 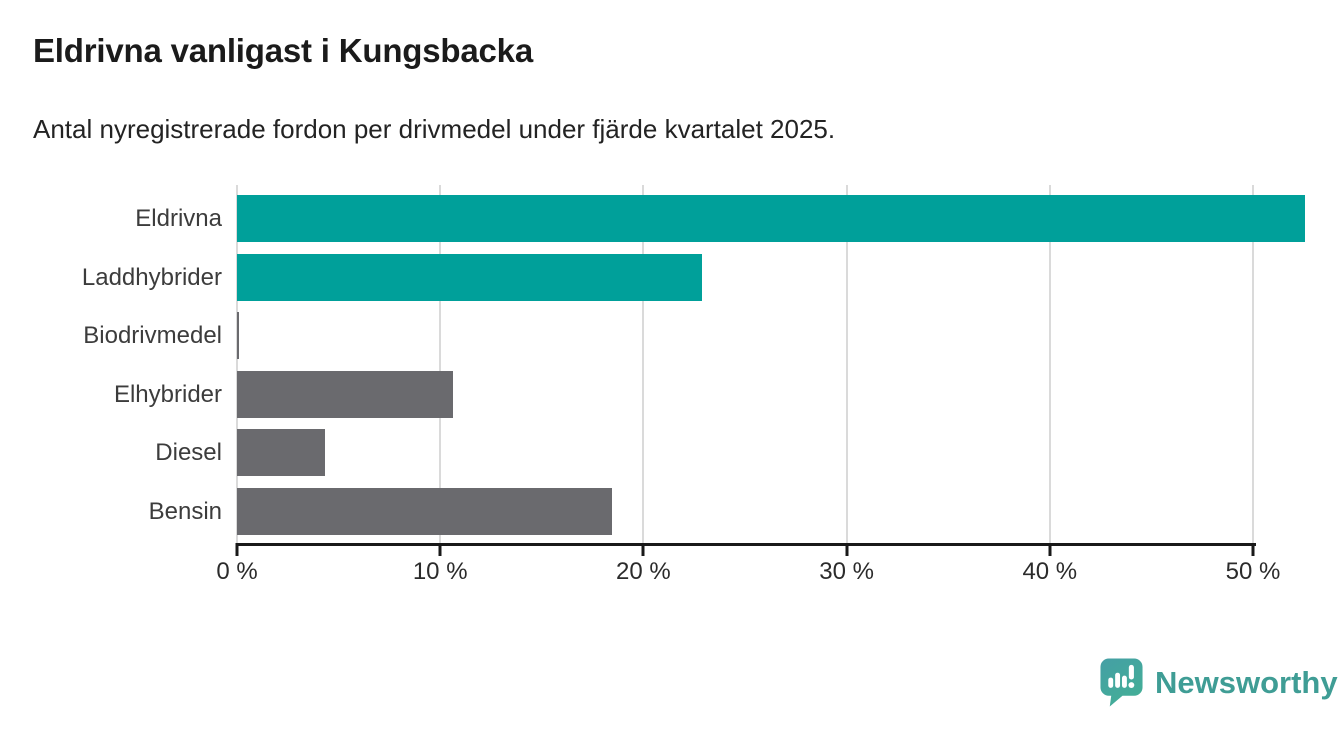 What do you see at coordinates (846, 571) in the screenshot?
I see `axis-tick-label: 30 %` at bounding box center [846, 571].